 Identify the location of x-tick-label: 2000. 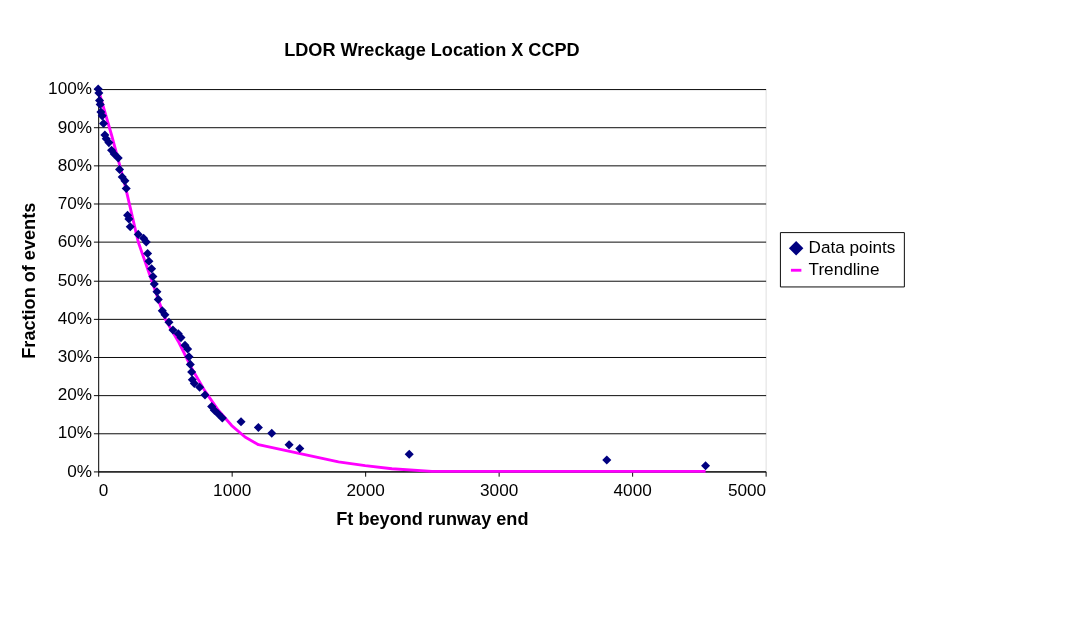
(365, 489).